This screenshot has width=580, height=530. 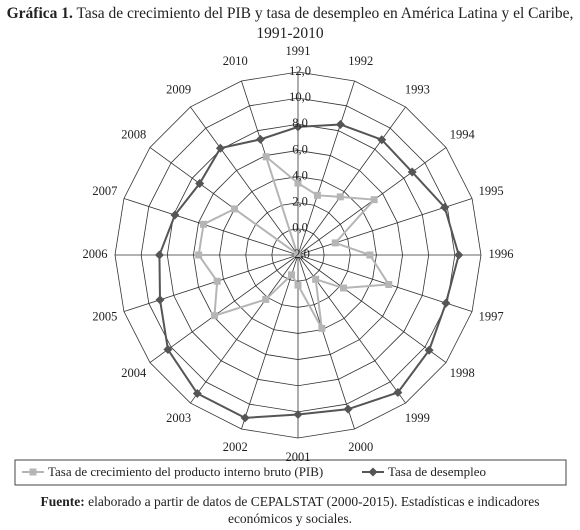 I want to click on category-label: 2007, so click(x=104, y=191).